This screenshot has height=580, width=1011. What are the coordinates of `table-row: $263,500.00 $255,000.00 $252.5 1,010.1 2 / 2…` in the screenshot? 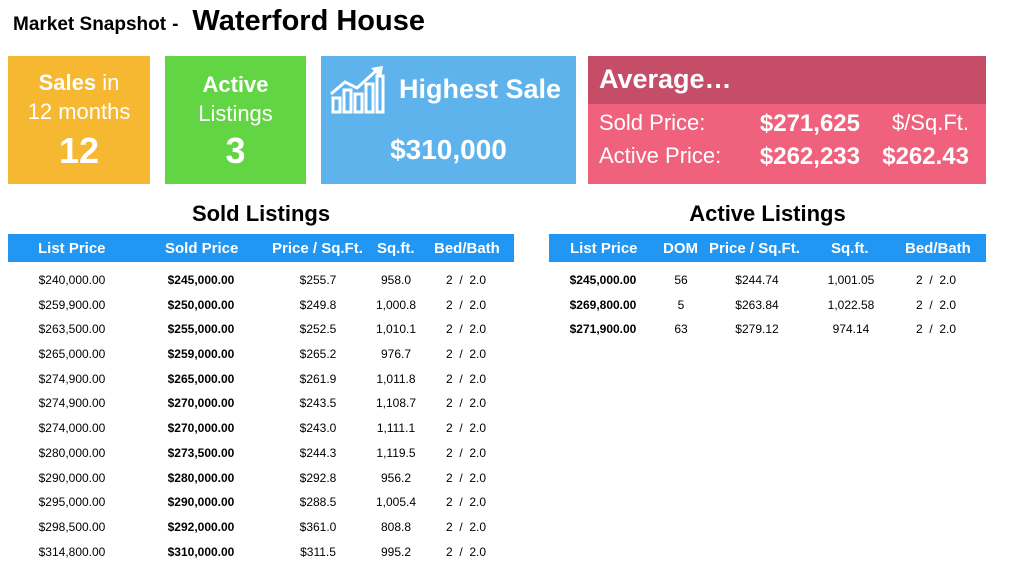 It's located at (261, 334).